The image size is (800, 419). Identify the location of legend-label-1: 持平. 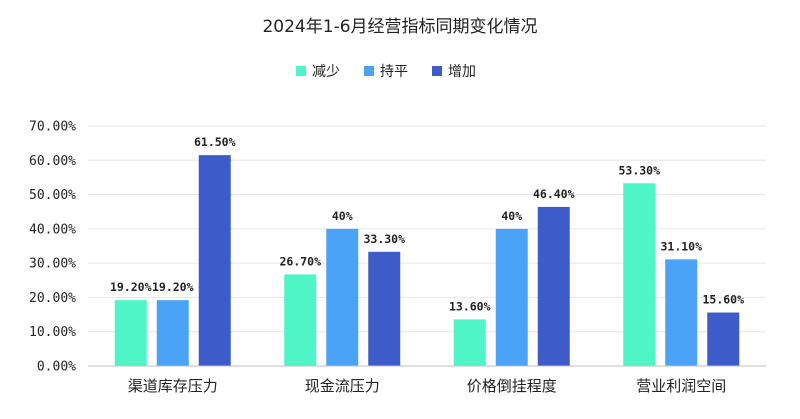
(394, 72).